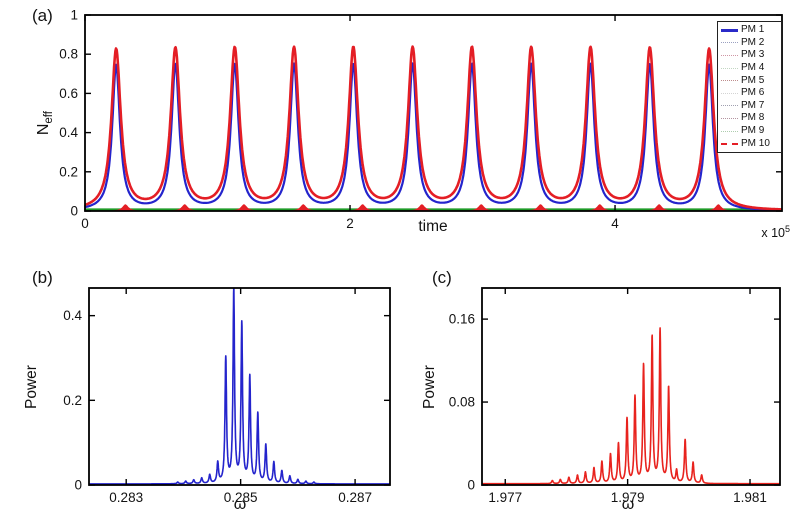  What do you see at coordinates (628, 504) in the screenshot?
I see `panel-c-xlabel: ω` at bounding box center [628, 504].